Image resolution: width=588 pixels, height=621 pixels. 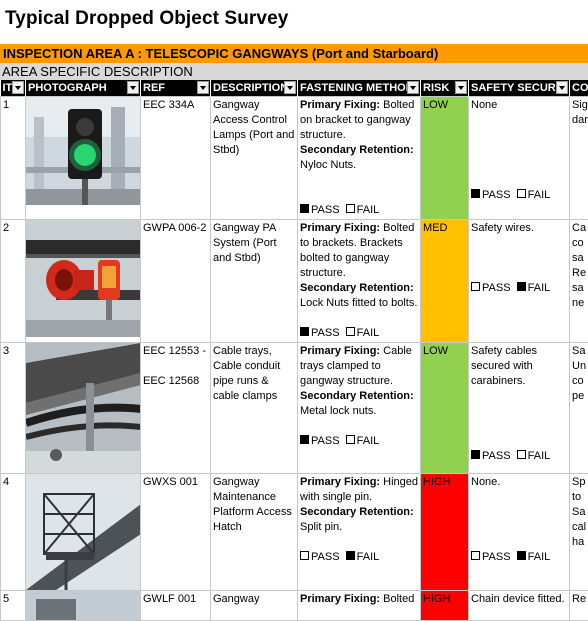 I want to click on risk-badge: MED, so click(x=445, y=281).